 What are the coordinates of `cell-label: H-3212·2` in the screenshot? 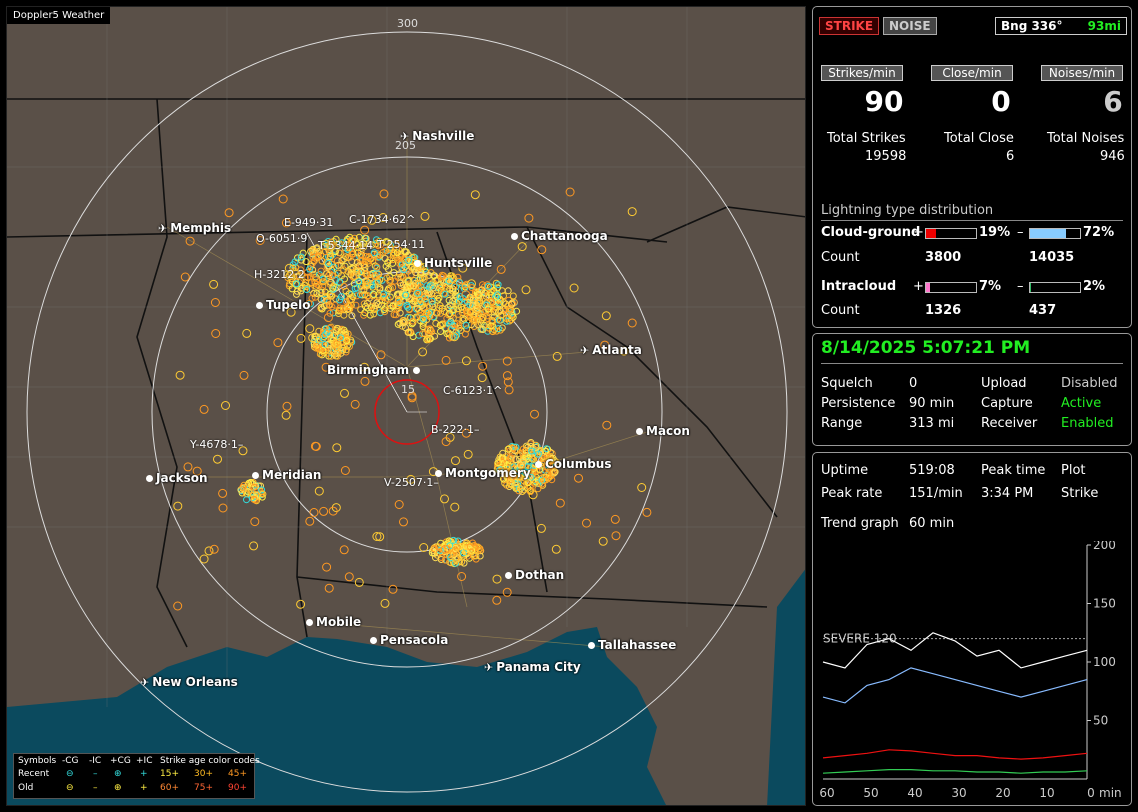 It's located at (279, 274).